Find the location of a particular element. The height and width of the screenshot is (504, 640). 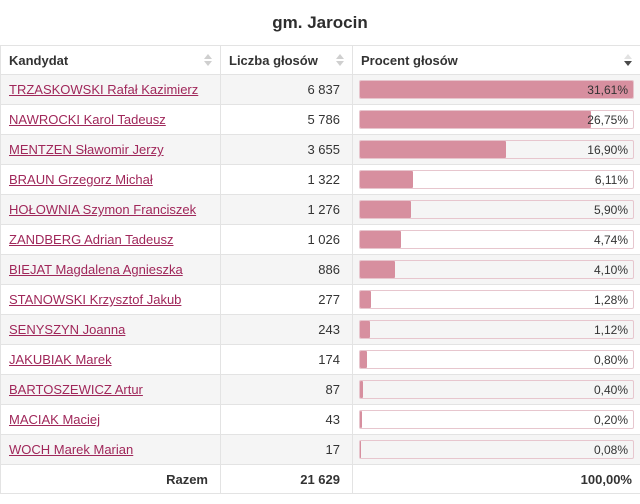

column-header-candidate: Kandydat is located at coordinates (111, 60).